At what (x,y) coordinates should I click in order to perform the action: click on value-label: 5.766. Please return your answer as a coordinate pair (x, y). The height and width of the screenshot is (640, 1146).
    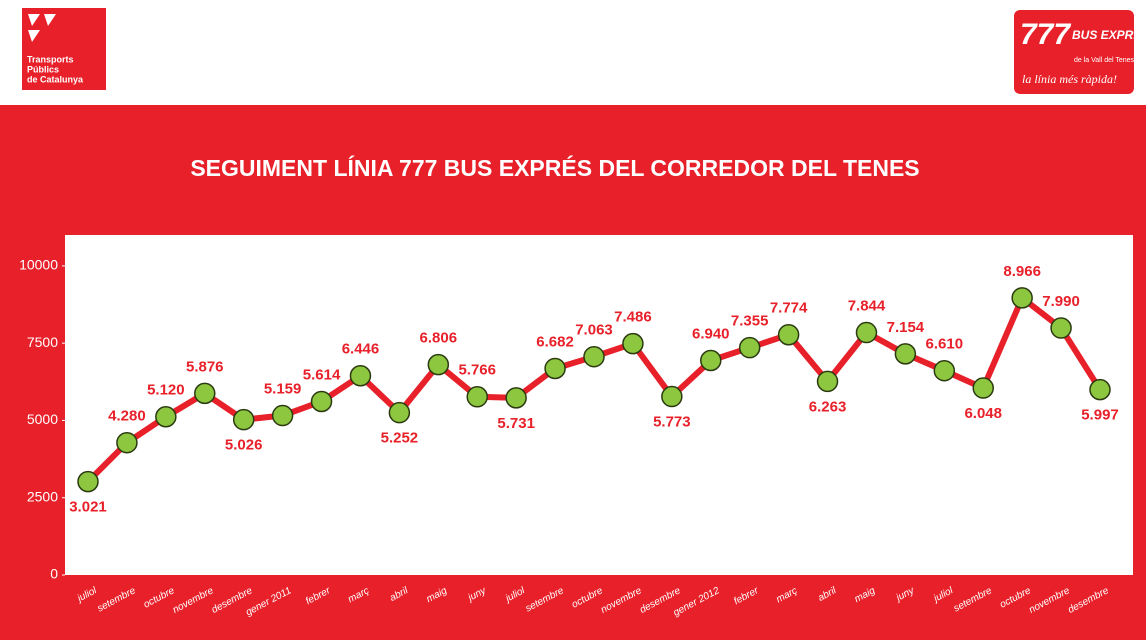
    Looking at the image, I should click on (477, 370).